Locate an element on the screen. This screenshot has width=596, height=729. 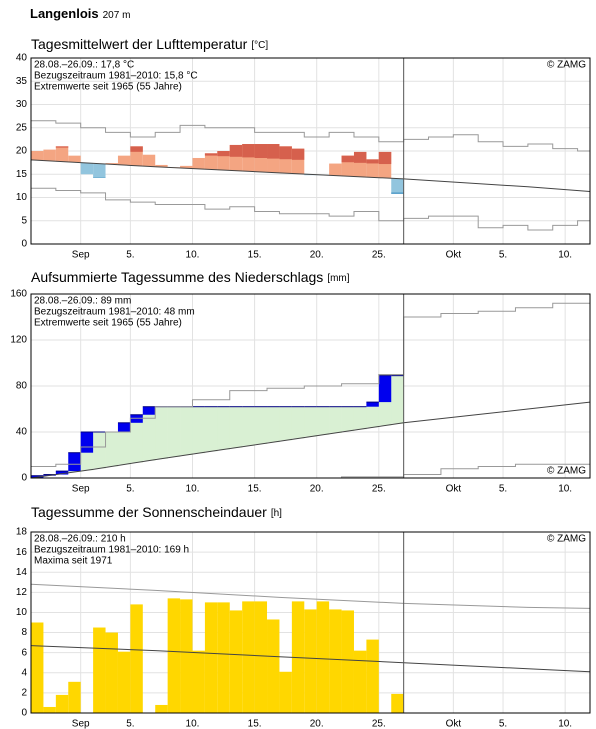
y-tick-label: 30 is located at coordinates (22, 104).